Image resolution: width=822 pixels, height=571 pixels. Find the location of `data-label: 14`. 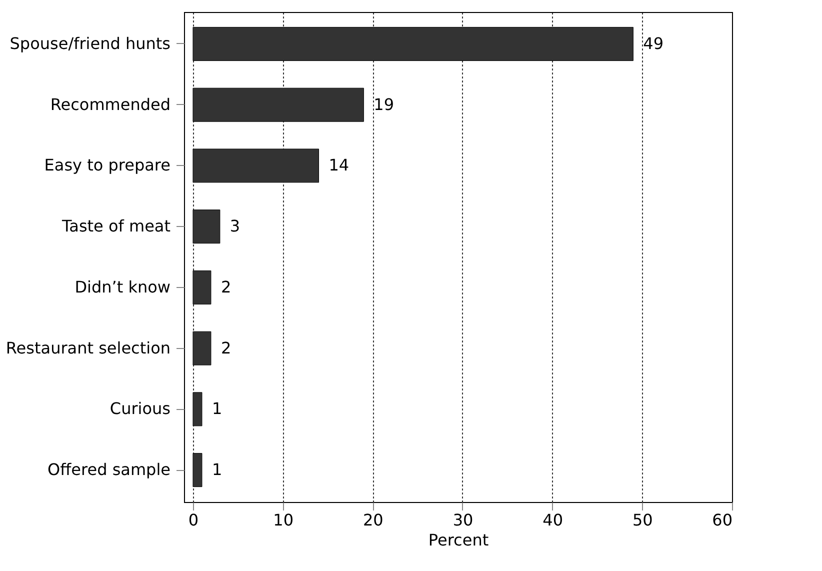

data-label: 14 is located at coordinates (339, 165).